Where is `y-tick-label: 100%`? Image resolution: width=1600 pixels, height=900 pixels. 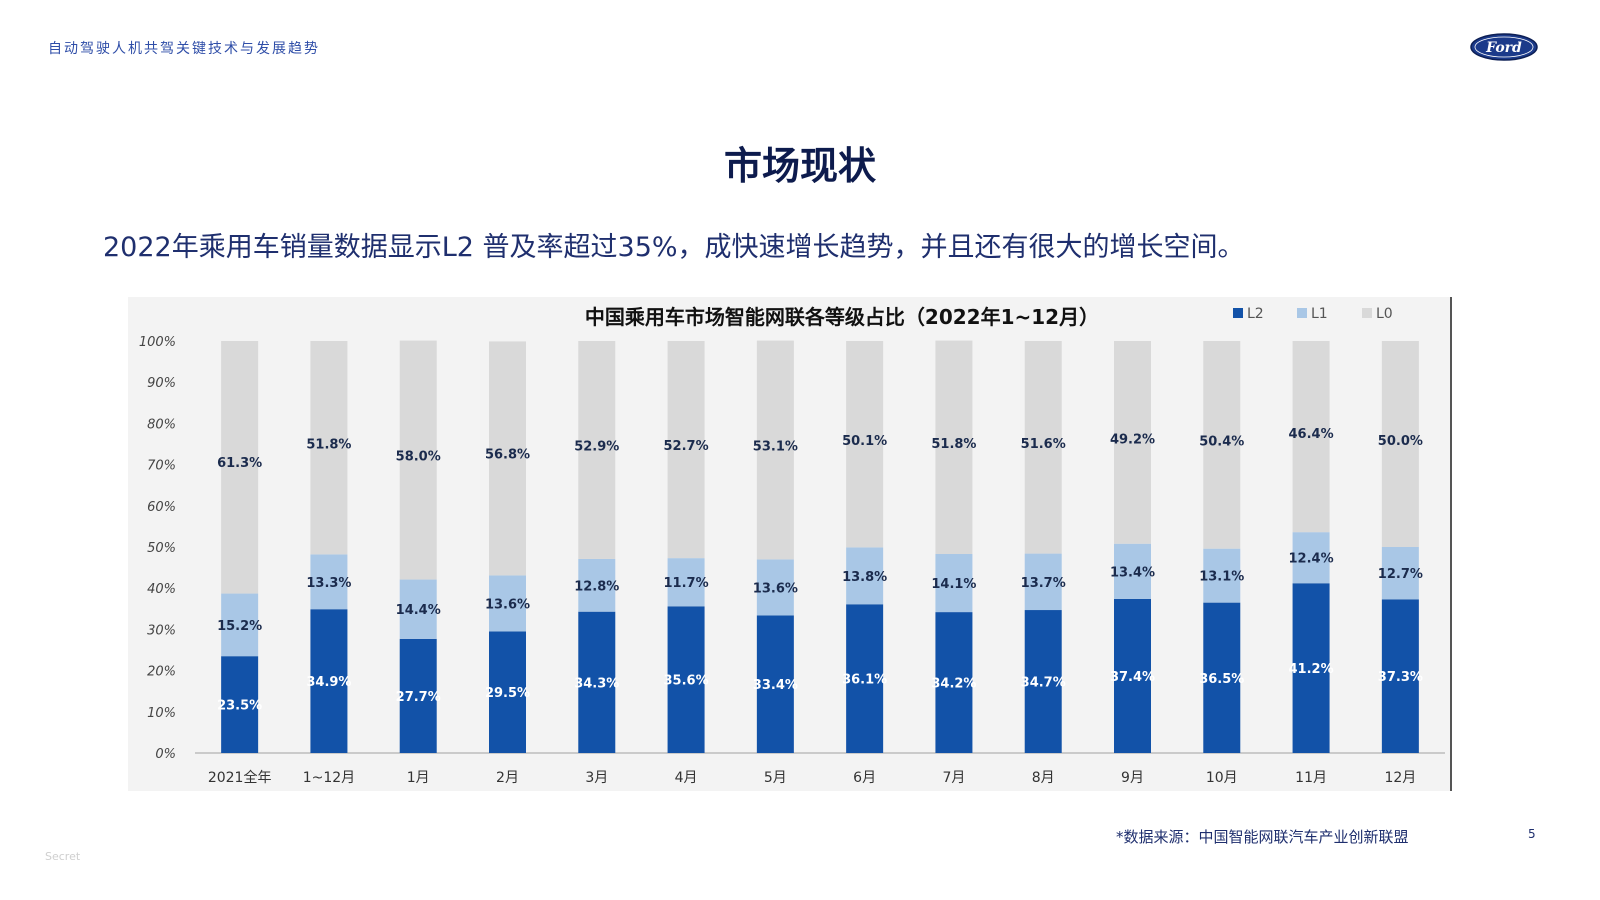 y-tick-label: 100% is located at coordinates (157, 342).